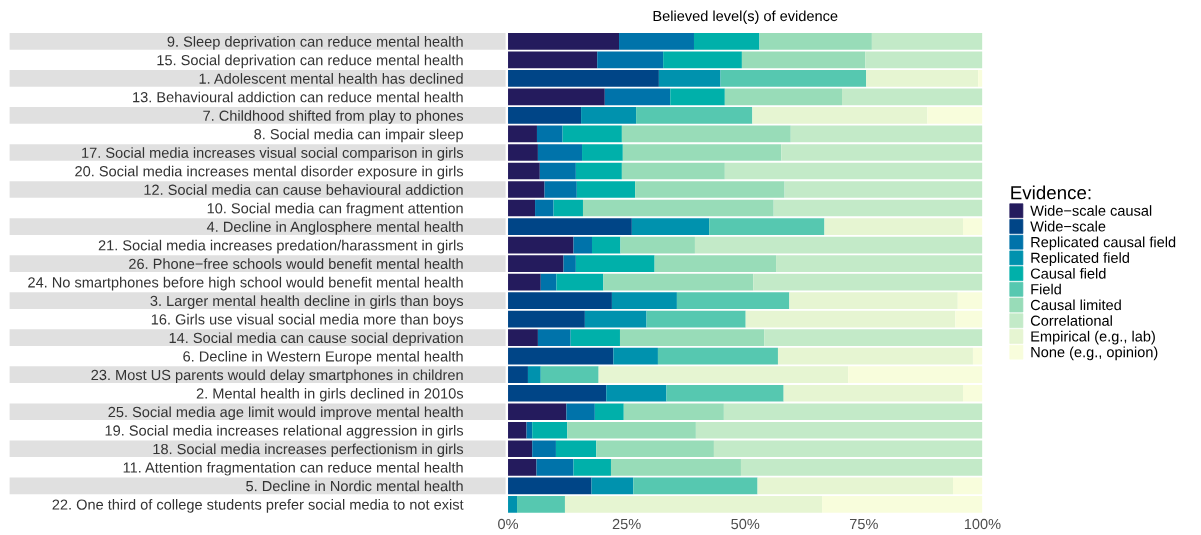 The height and width of the screenshot is (535, 1201). I want to click on y-tick-label: 17. Social media increases visual social comparison in girls, so click(273, 154).